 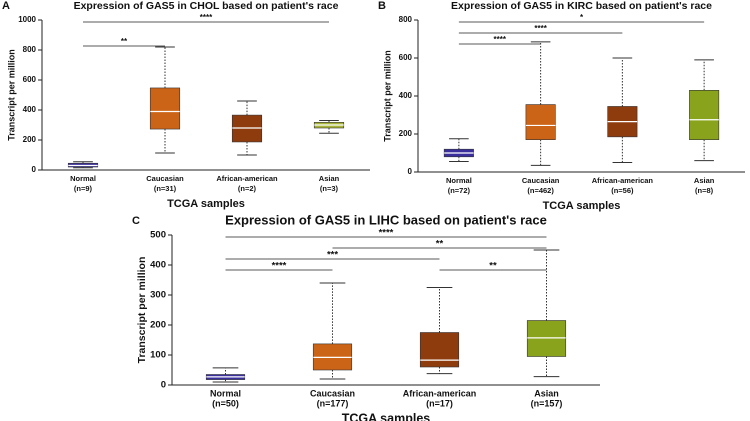 I want to click on x-tick-count: (n=17), so click(x=439, y=403).